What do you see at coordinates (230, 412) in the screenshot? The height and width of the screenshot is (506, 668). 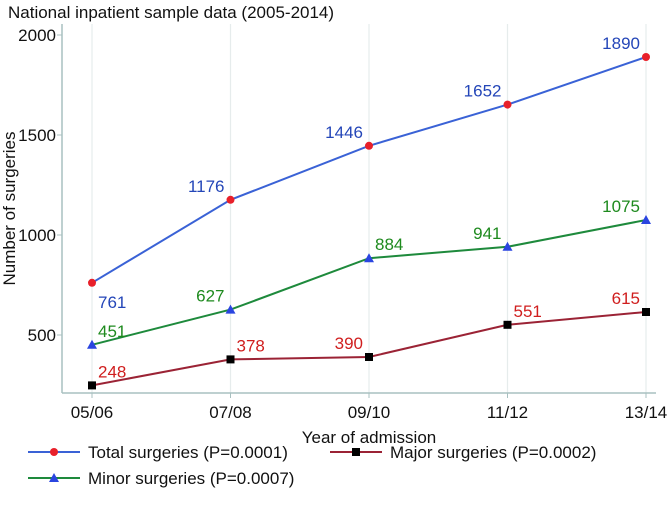 I see `x-tick-label: 07/08` at bounding box center [230, 412].